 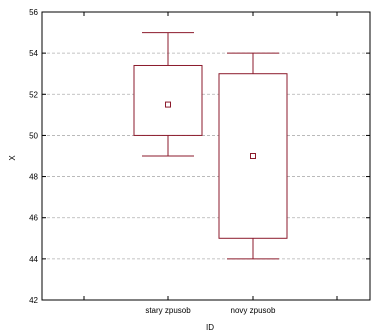 I want to click on y-axis-title: X, so click(x=12, y=158).